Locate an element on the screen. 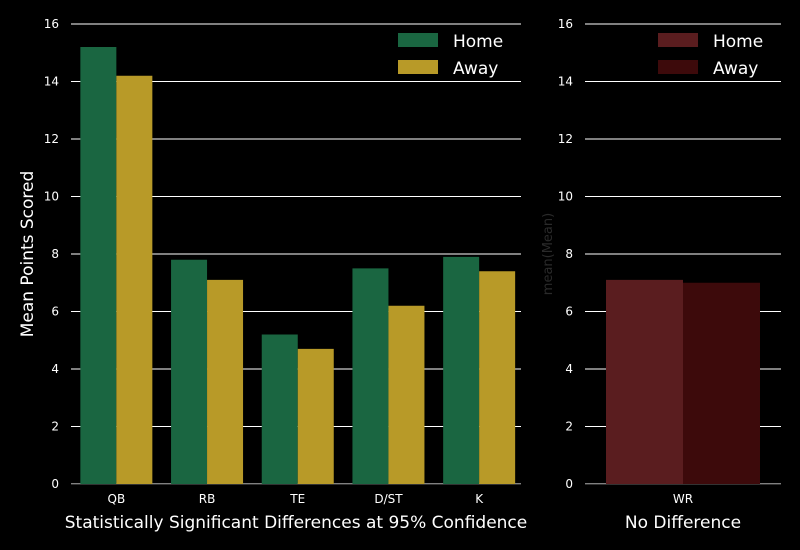  bar-away-qb is located at coordinates (134, 279).